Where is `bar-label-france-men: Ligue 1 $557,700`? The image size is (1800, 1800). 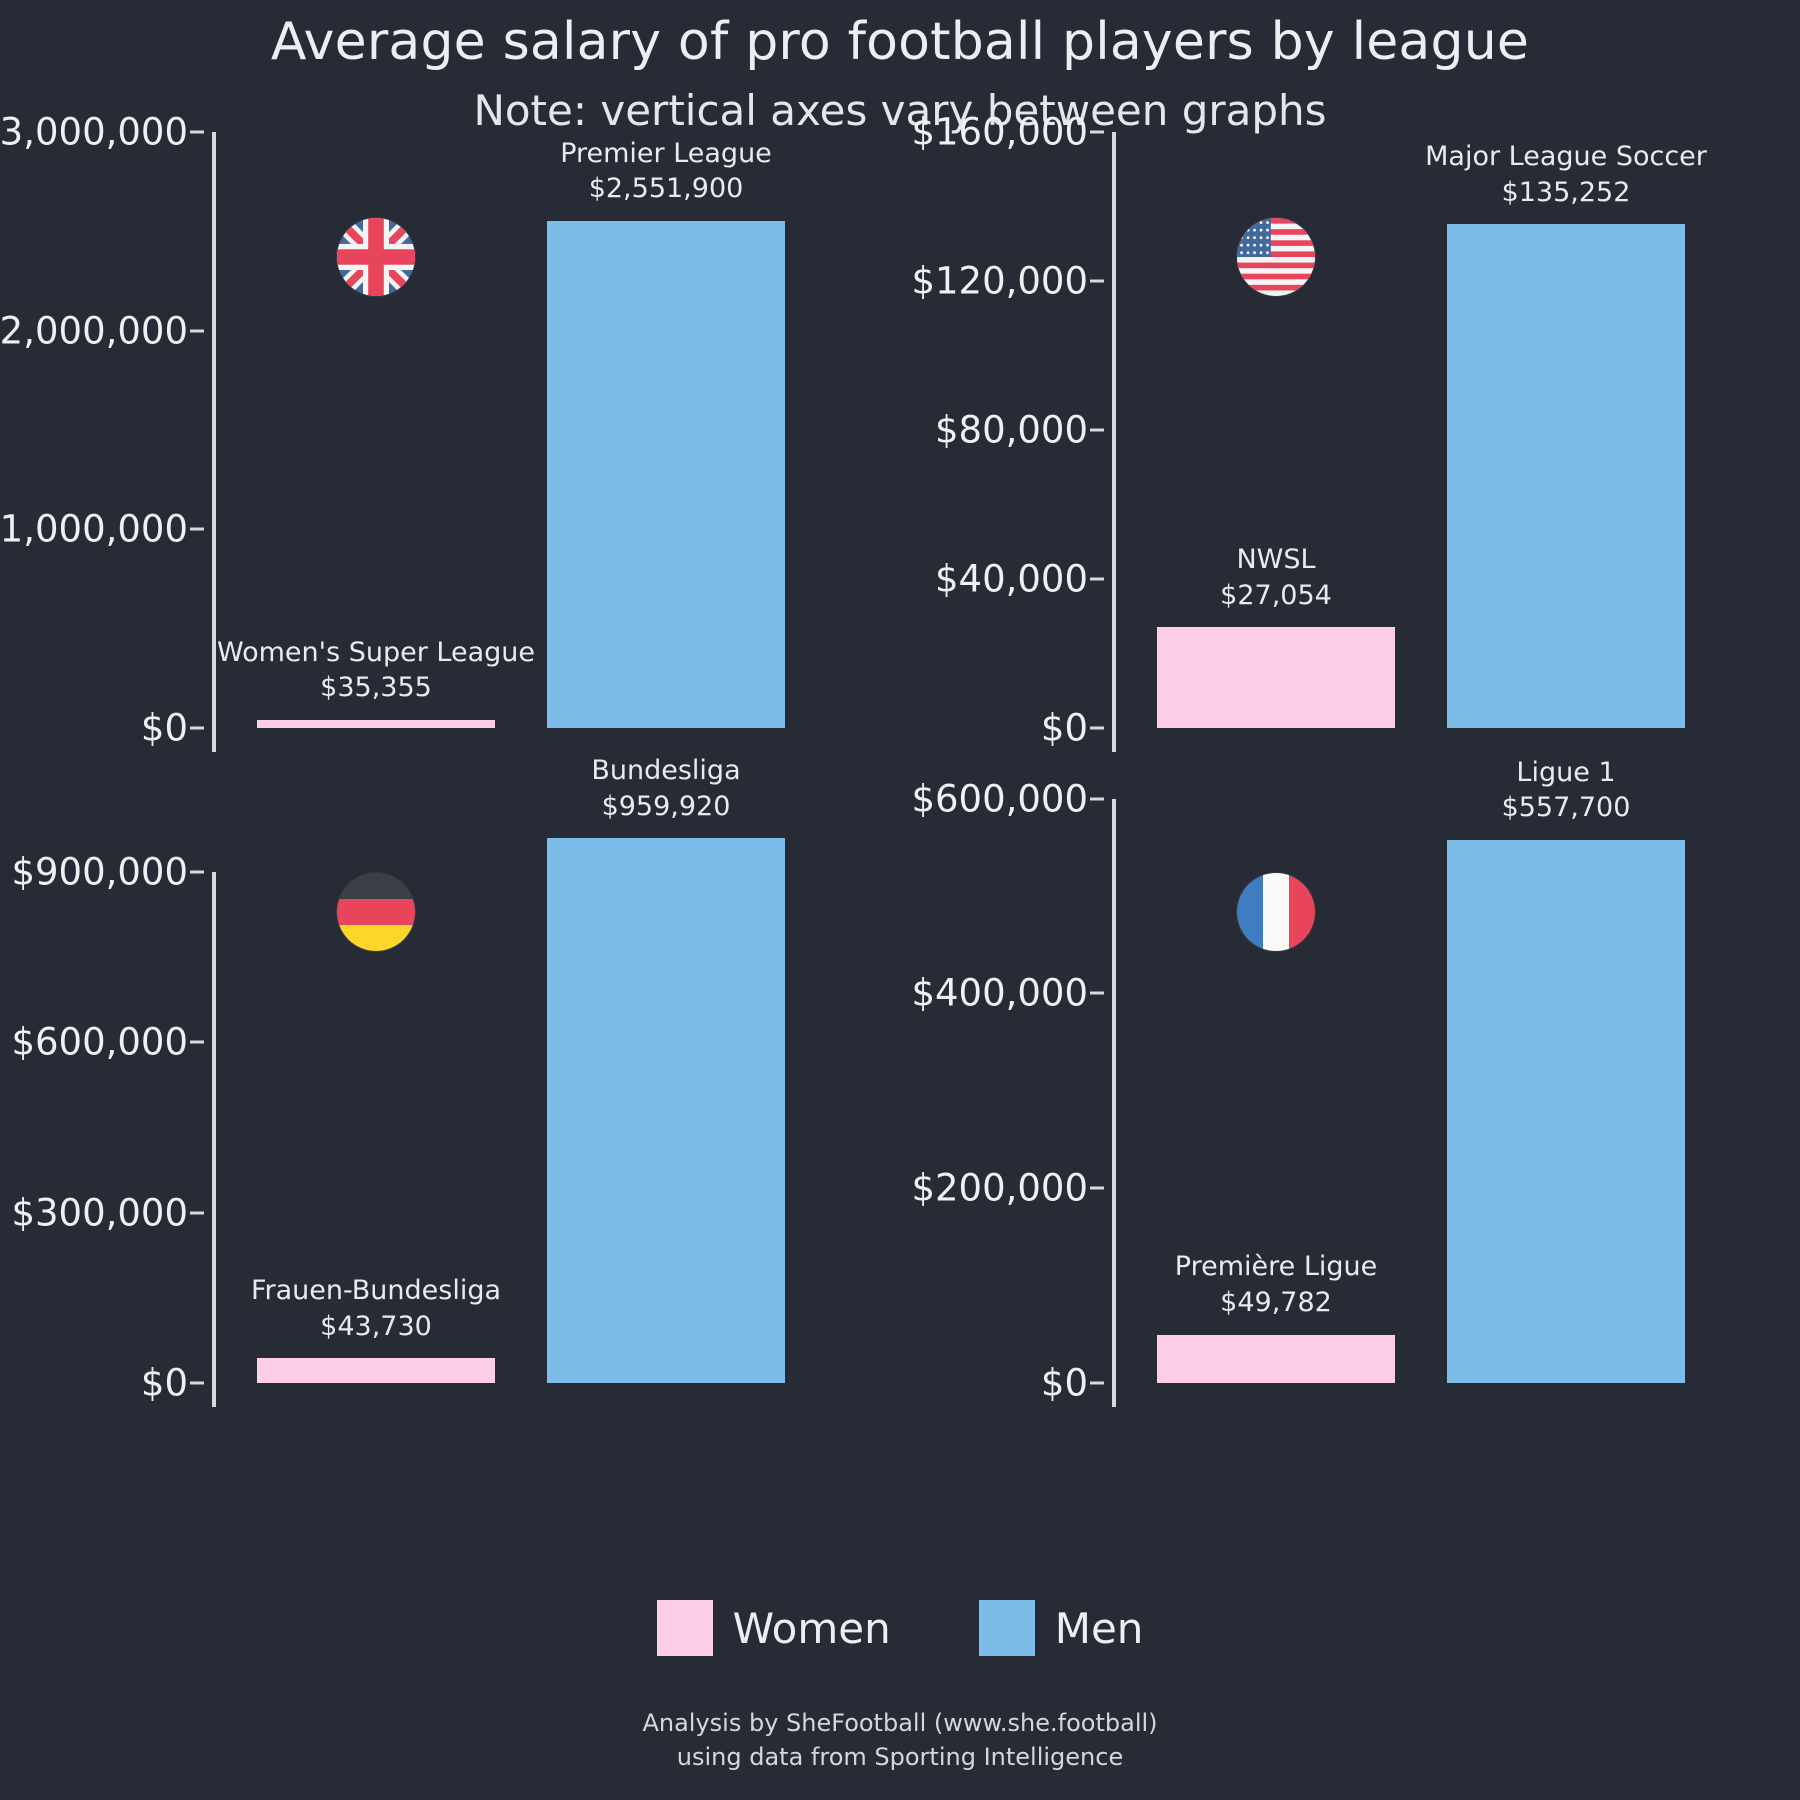 bar-label-france-men: Ligue 1 $557,700 is located at coordinates (1566, 790).